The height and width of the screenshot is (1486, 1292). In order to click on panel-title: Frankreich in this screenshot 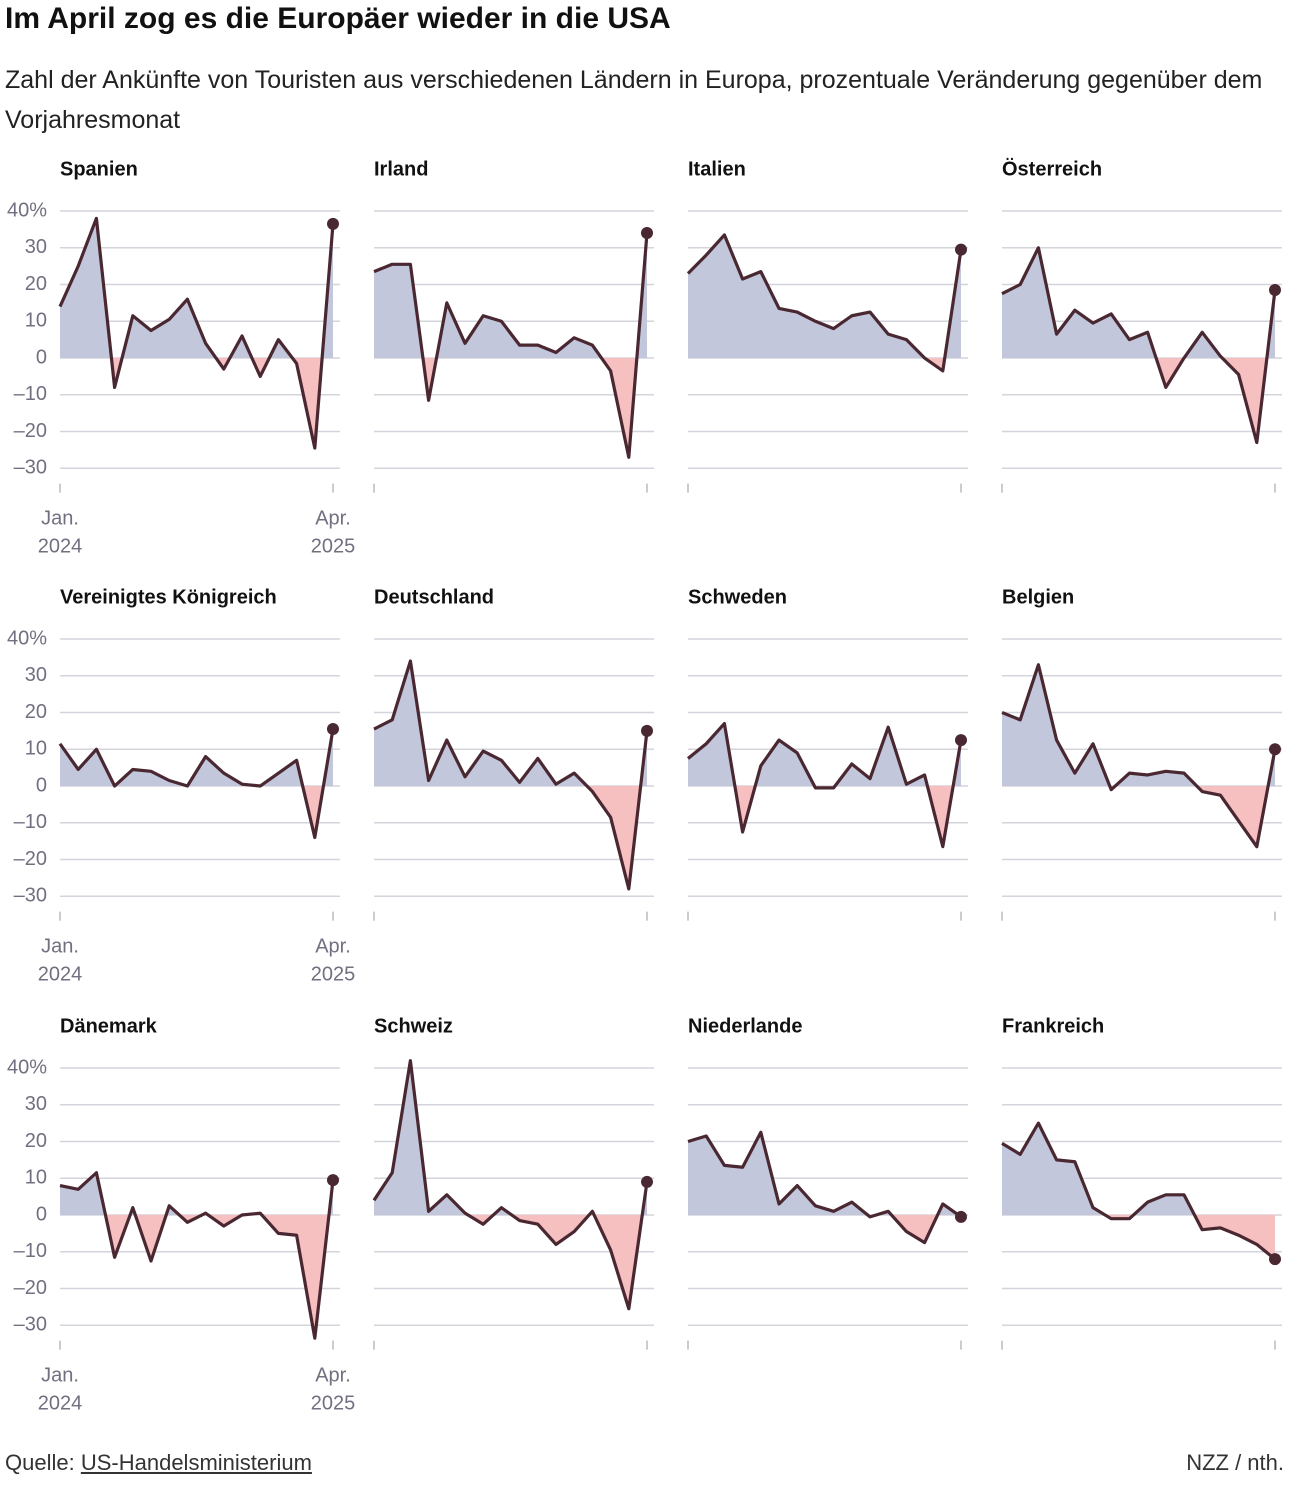, I will do `click(1053, 1027)`.